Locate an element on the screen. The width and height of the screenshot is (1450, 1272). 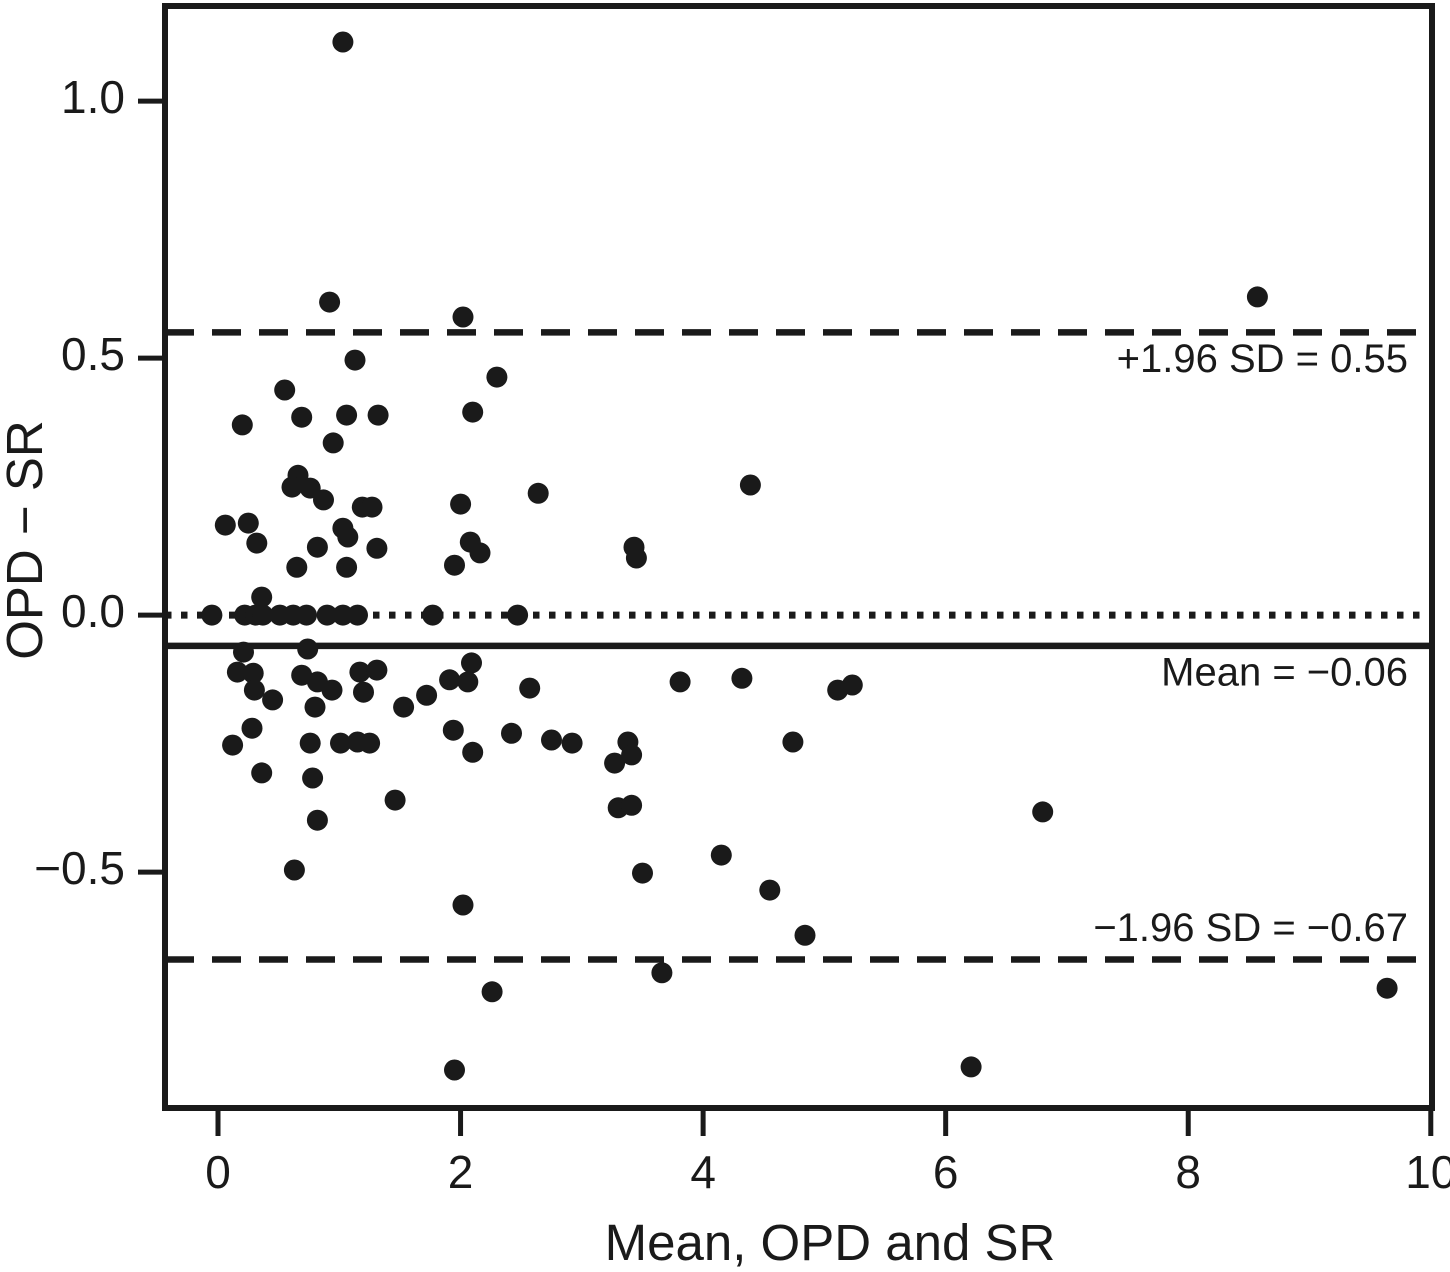
reference-line-label-2: Mean = −0.06 is located at coordinates (1284, 672).